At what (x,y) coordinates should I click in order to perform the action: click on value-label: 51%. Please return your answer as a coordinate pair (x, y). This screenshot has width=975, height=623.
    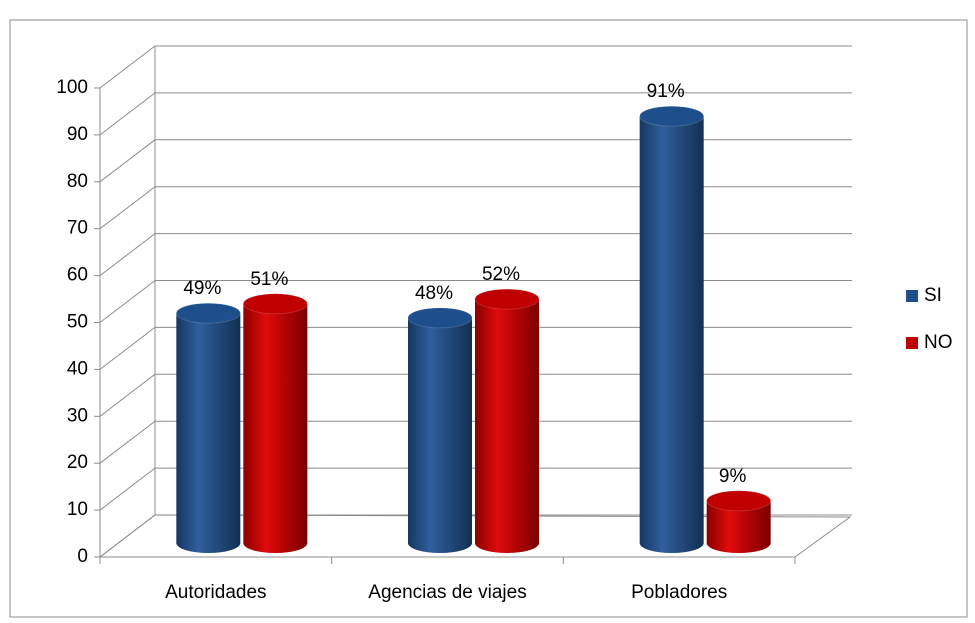
    Looking at the image, I should click on (269, 279).